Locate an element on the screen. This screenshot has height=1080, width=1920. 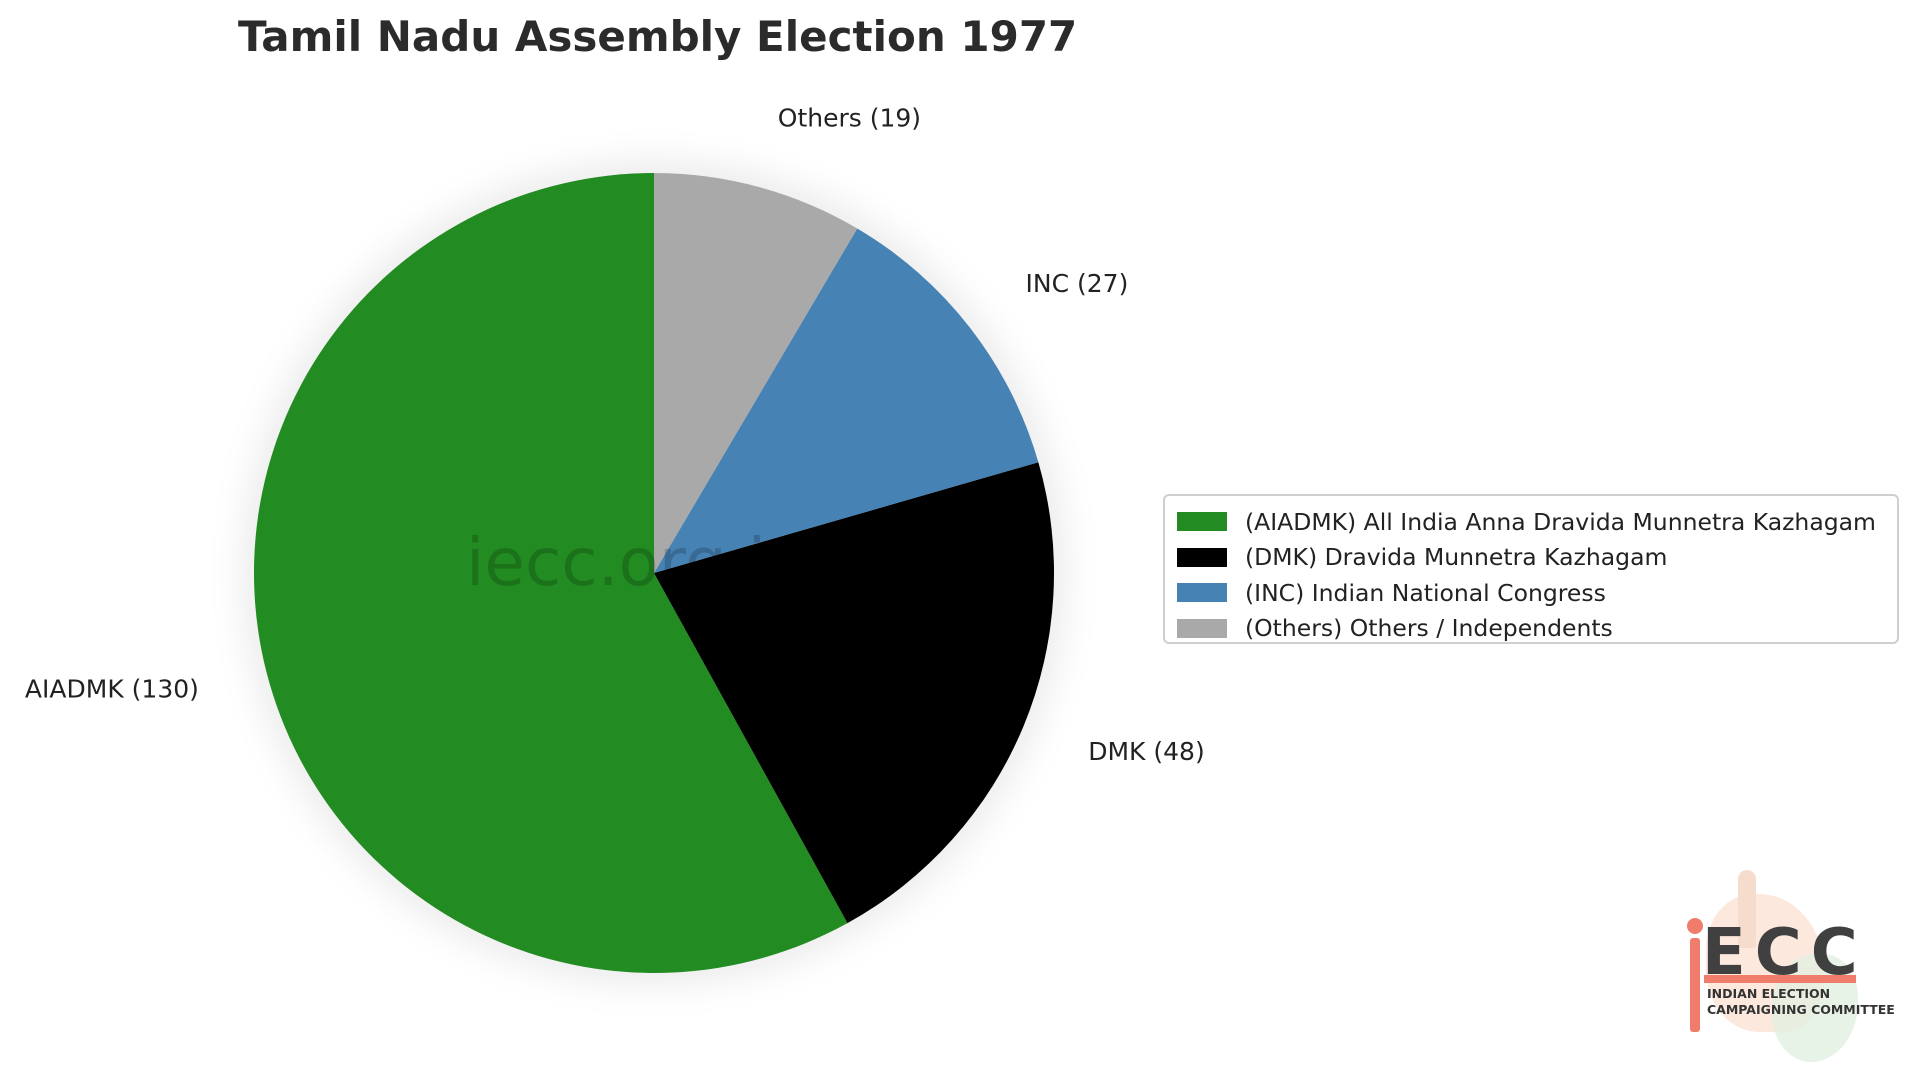
legend-label-dmk: (DMK) Dravida Munnetra Kazhagam is located at coordinates (1456, 557).